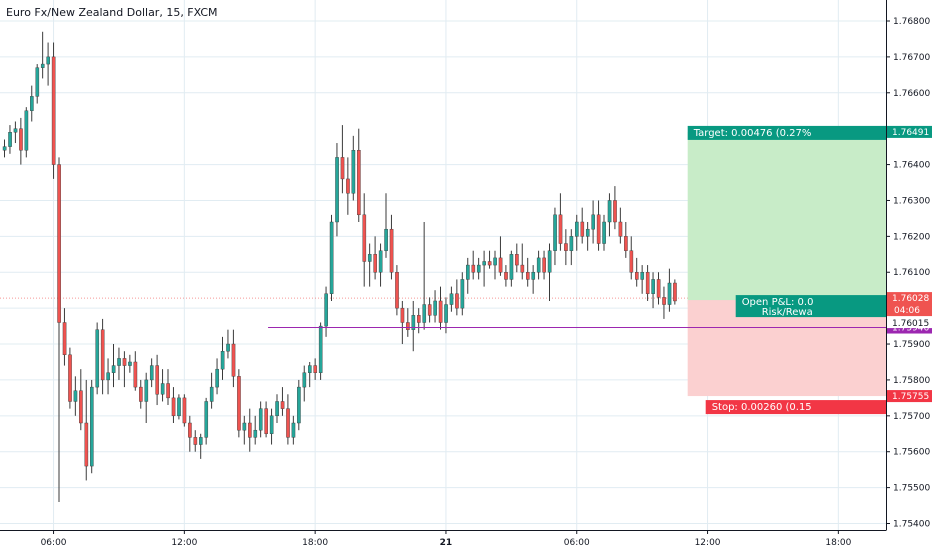  I want to click on bid-price-tag: 1.76015, so click(909, 323).